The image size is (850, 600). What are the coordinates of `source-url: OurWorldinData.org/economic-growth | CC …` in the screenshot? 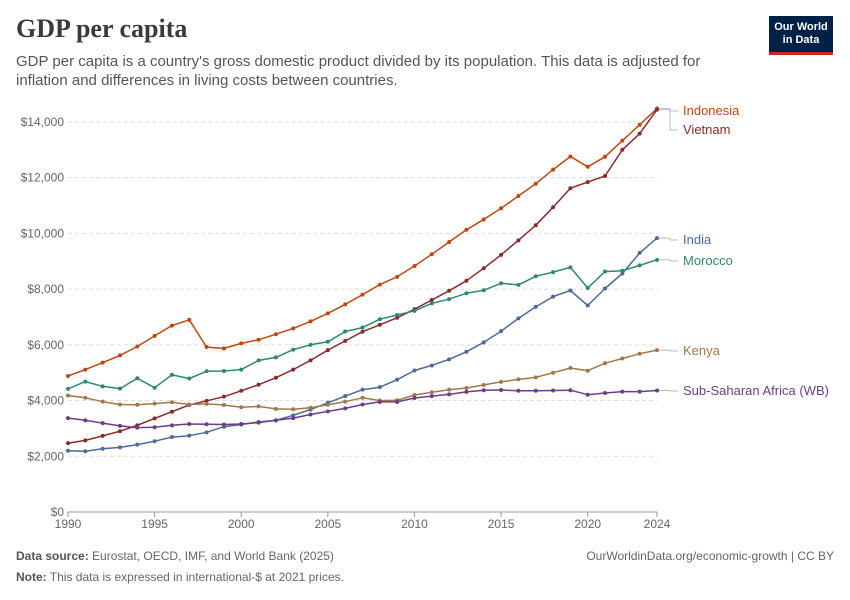 It's located at (710, 556).